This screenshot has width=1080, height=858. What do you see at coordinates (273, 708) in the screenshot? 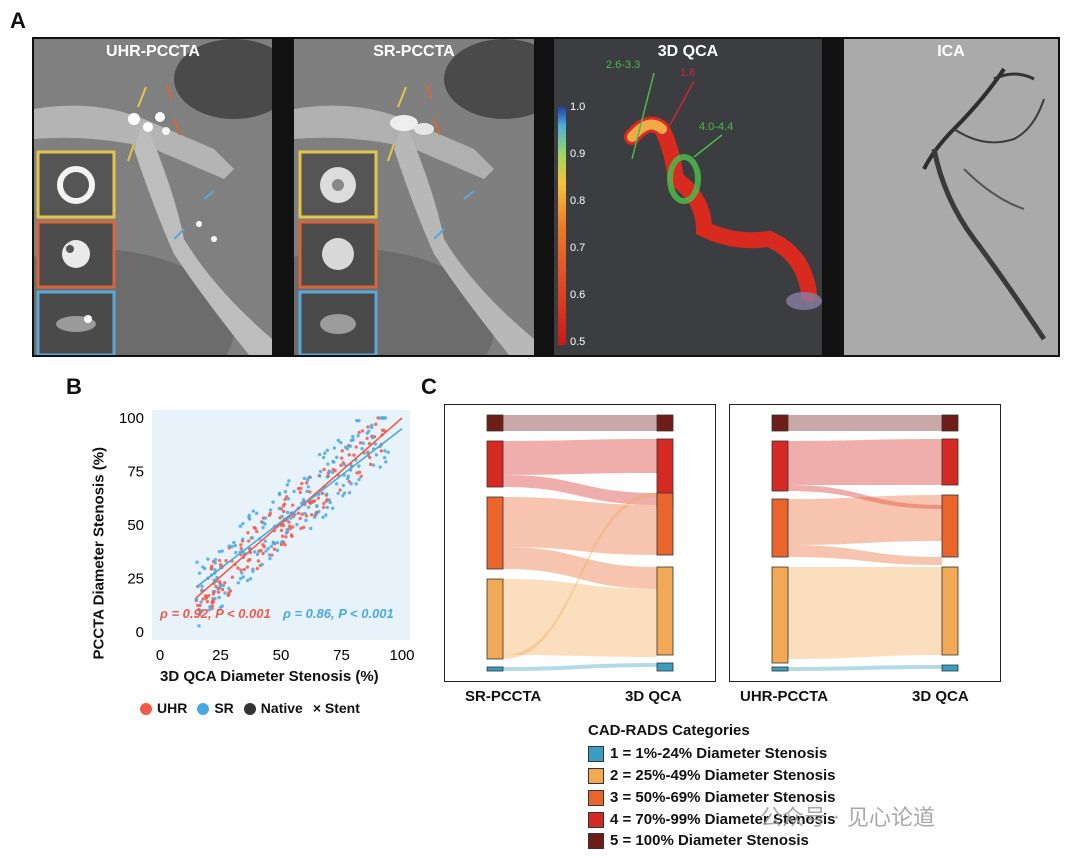
I see `legend-native: Native` at bounding box center [273, 708].